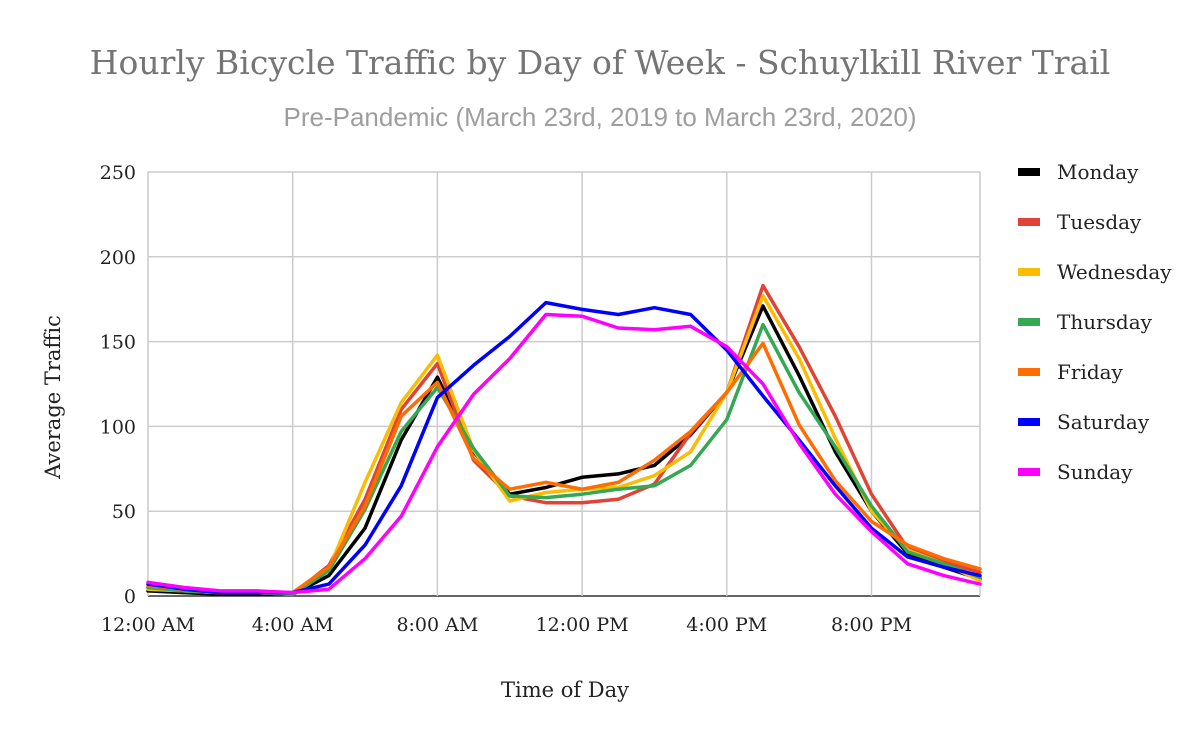 Image resolution: width=1200 pixels, height=742 pixels. I want to click on legend-label-wednesday: Wednesday, so click(1114, 272).